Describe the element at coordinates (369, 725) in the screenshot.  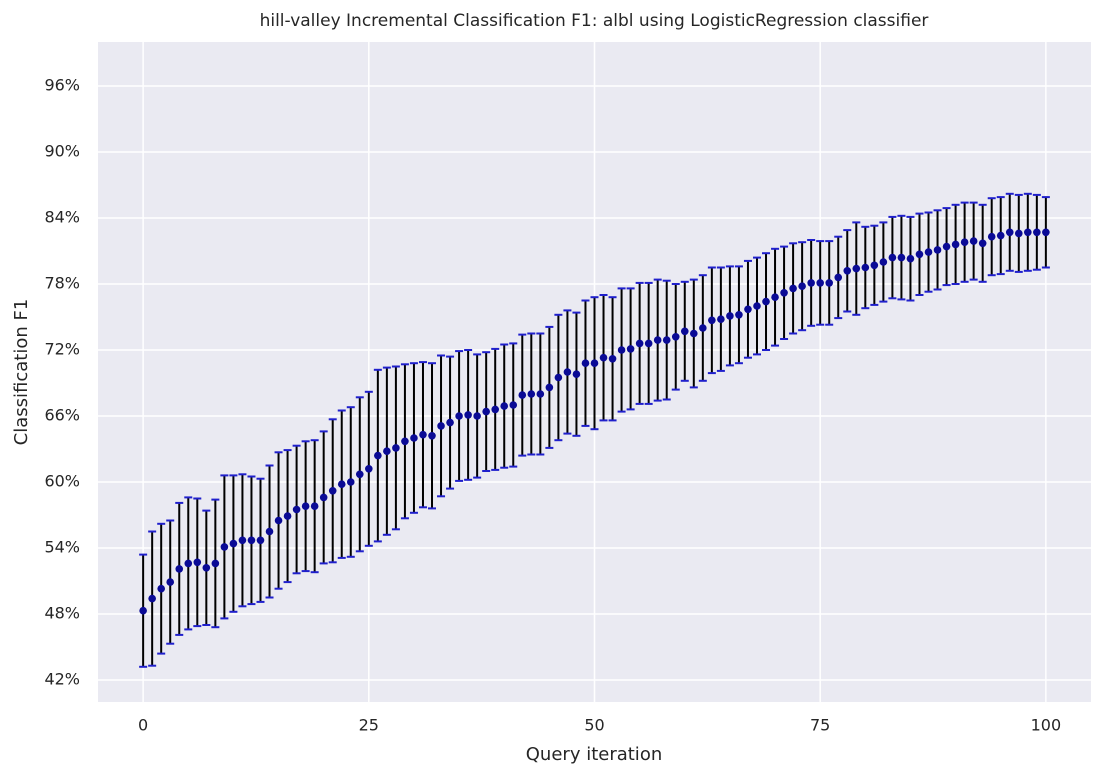
I see `x-tick-label: 25` at that location.